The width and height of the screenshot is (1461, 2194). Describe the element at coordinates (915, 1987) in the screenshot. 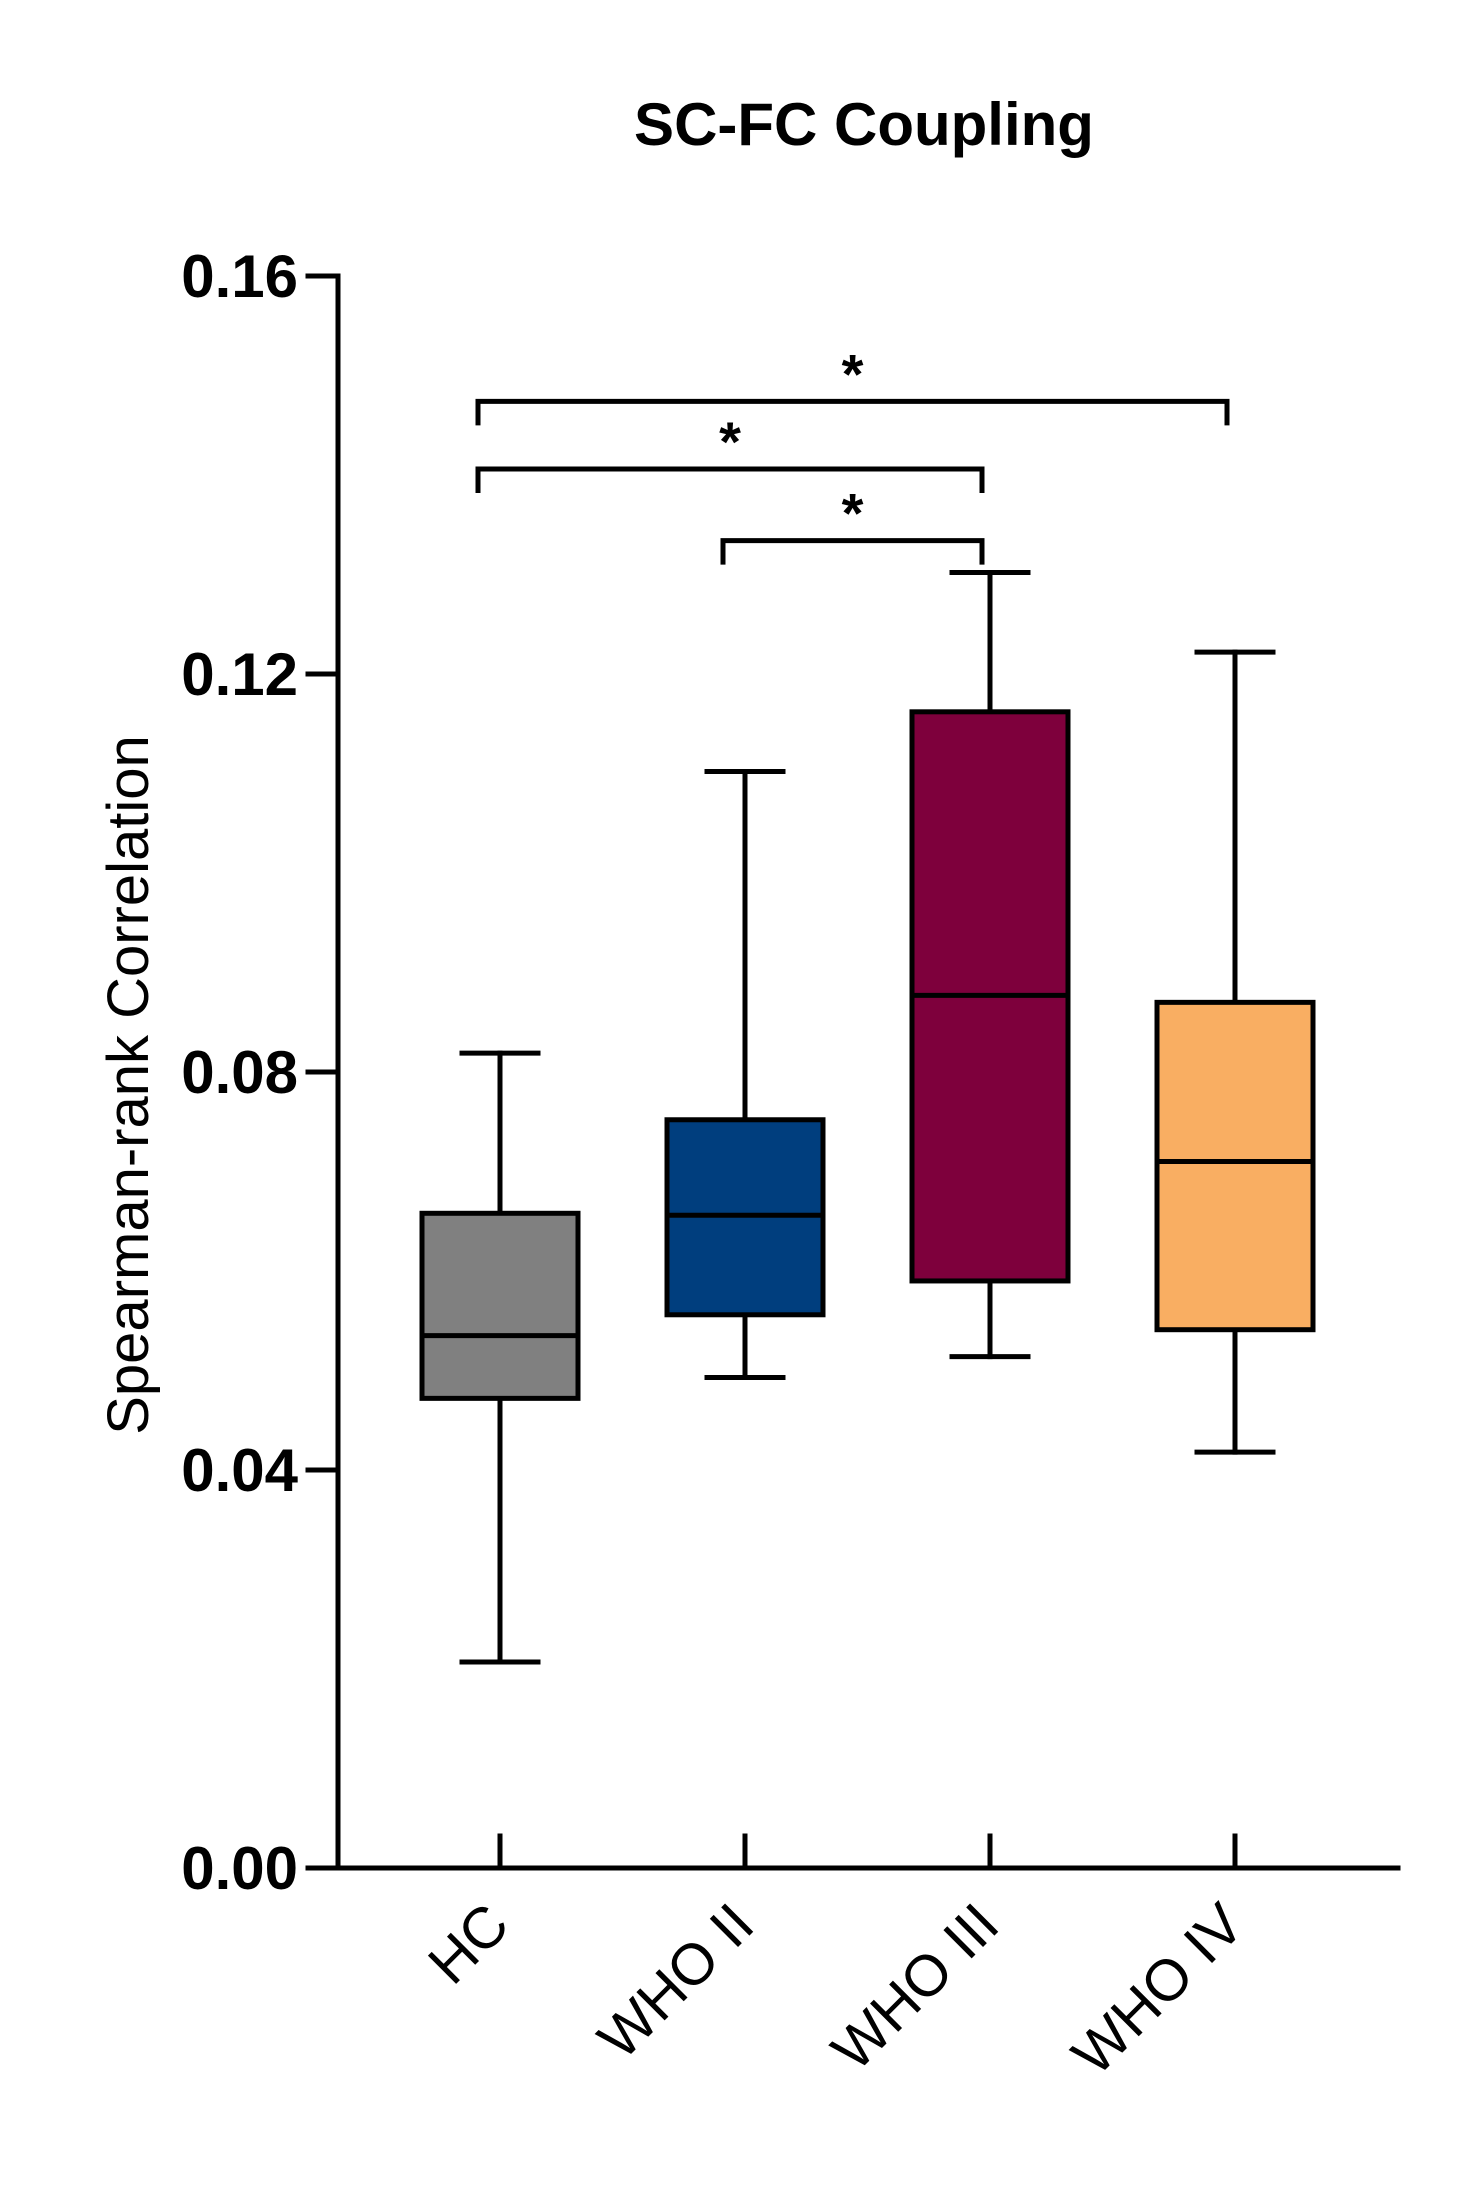

I see `x-category-label: WHO III` at that location.